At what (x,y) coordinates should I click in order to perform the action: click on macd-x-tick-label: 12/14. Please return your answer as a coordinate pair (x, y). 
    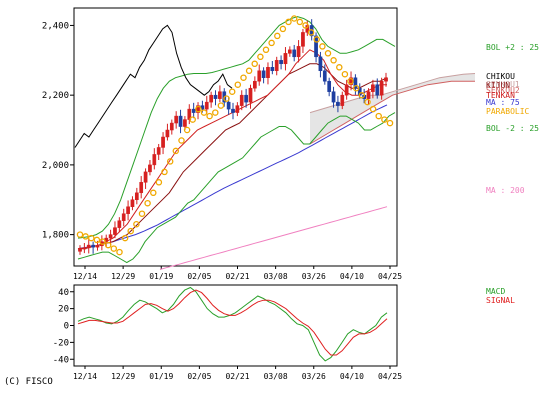
    Looking at the image, I should click on (85, 376).